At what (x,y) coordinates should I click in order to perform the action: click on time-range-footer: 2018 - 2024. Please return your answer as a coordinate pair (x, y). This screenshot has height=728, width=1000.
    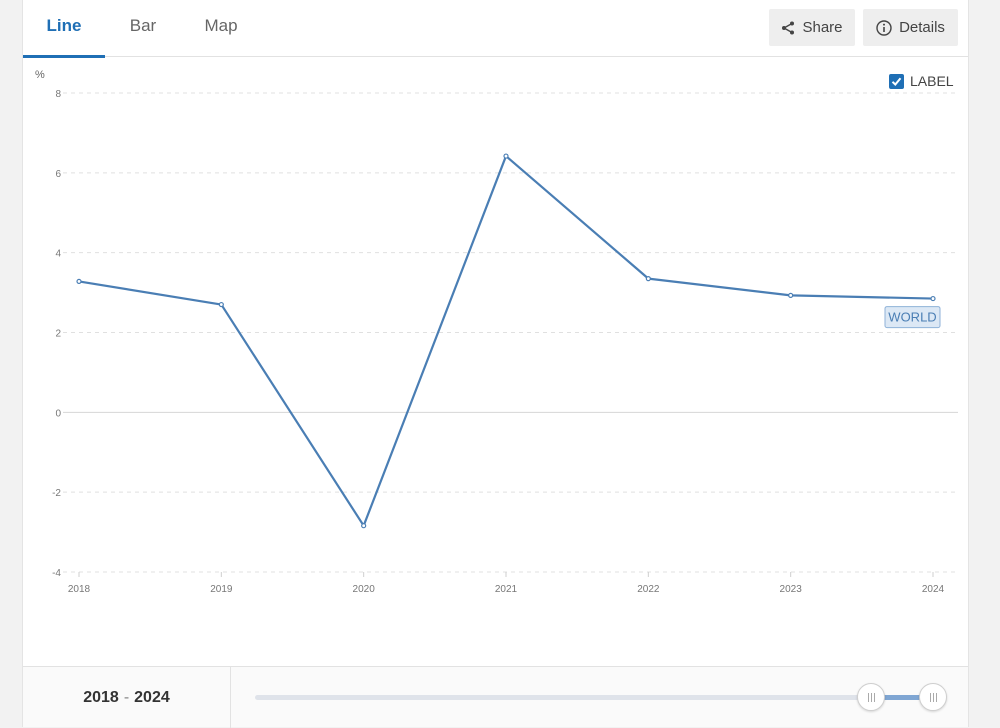
    Looking at the image, I should click on (495, 697).